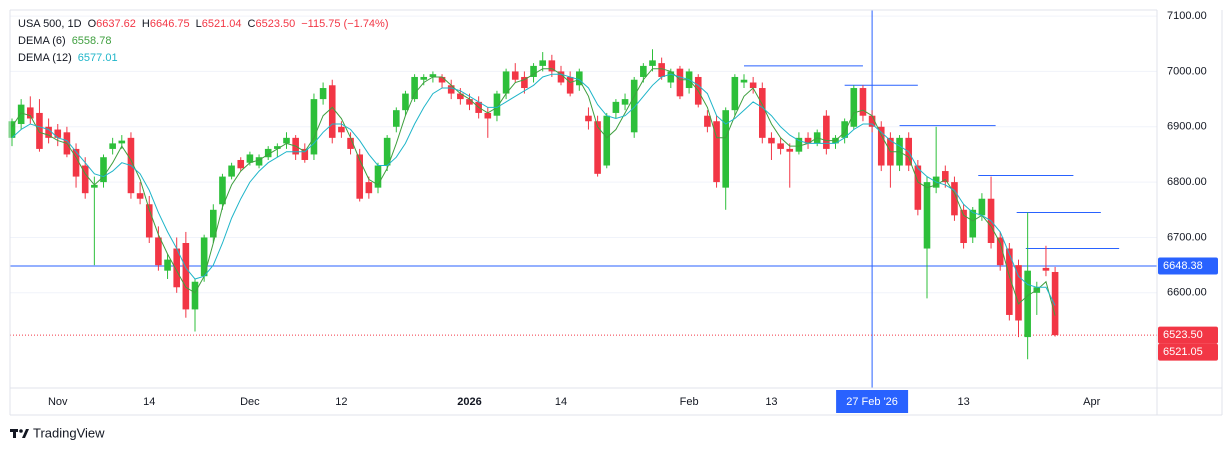 The height and width of the screenshot is (452, 1231). I want to click on ohlc-value: 6523.50, so click(275, 24).